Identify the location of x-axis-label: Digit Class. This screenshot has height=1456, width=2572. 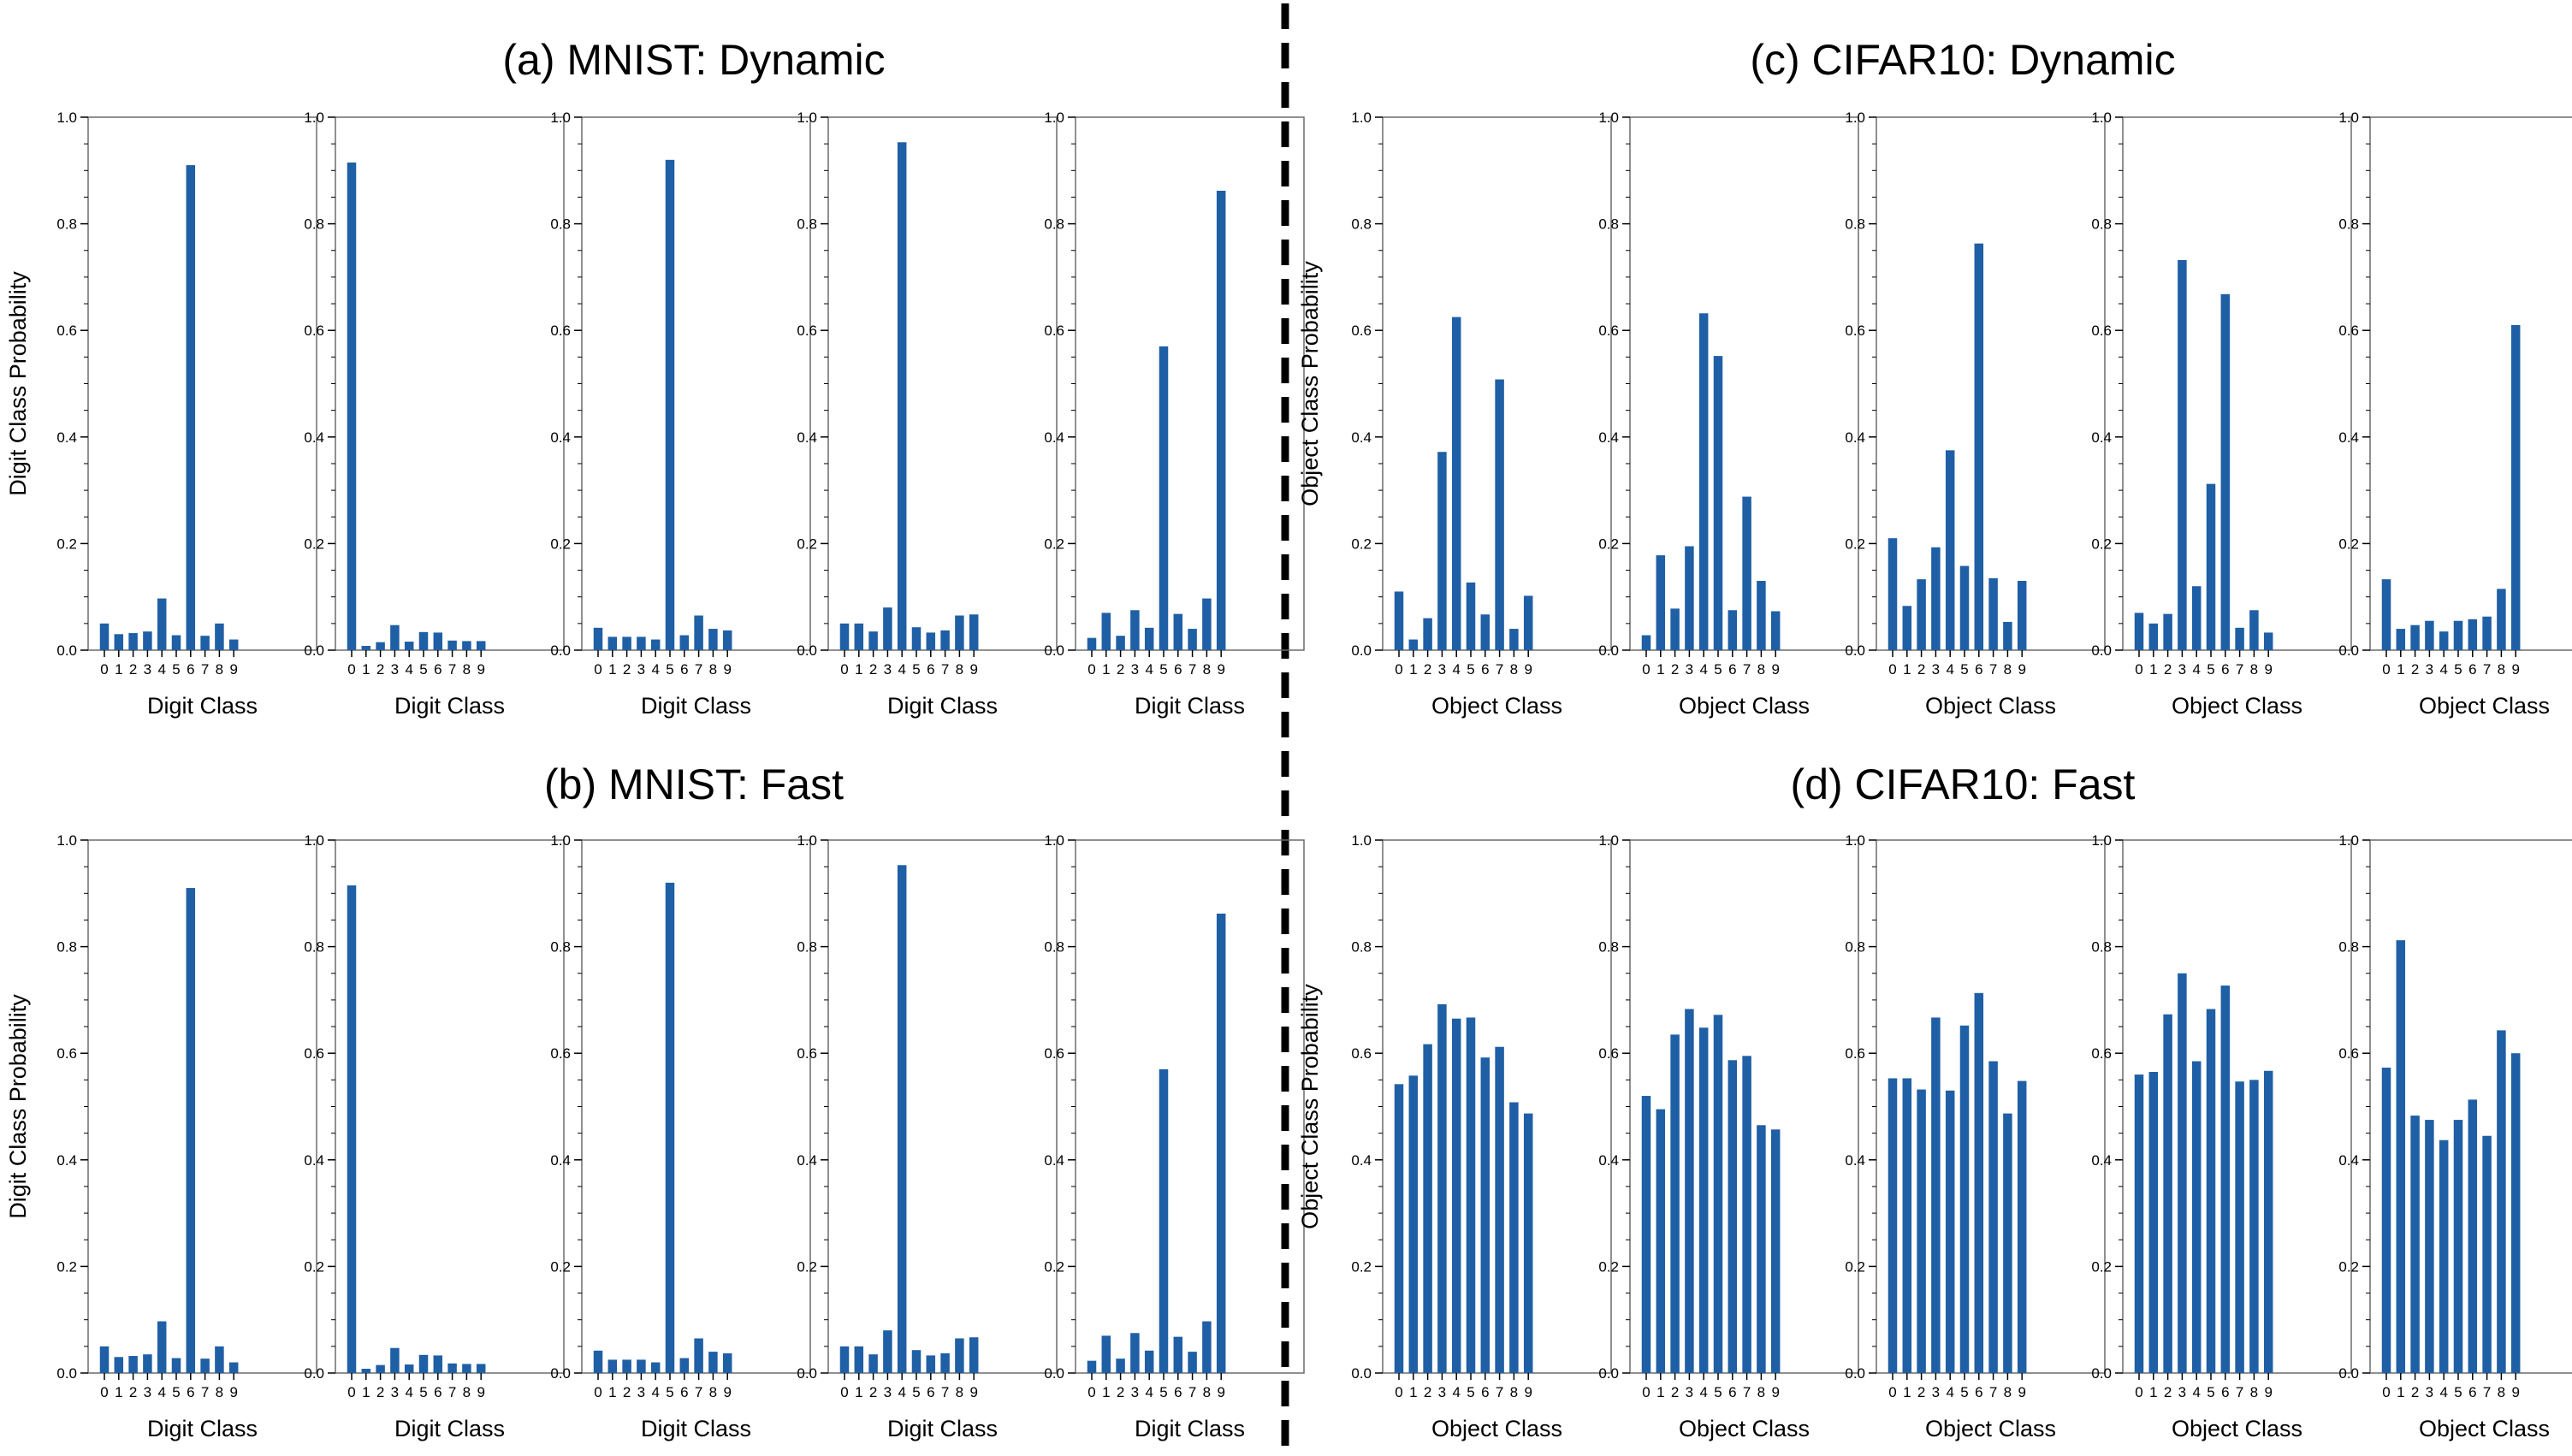
(449, 1428).